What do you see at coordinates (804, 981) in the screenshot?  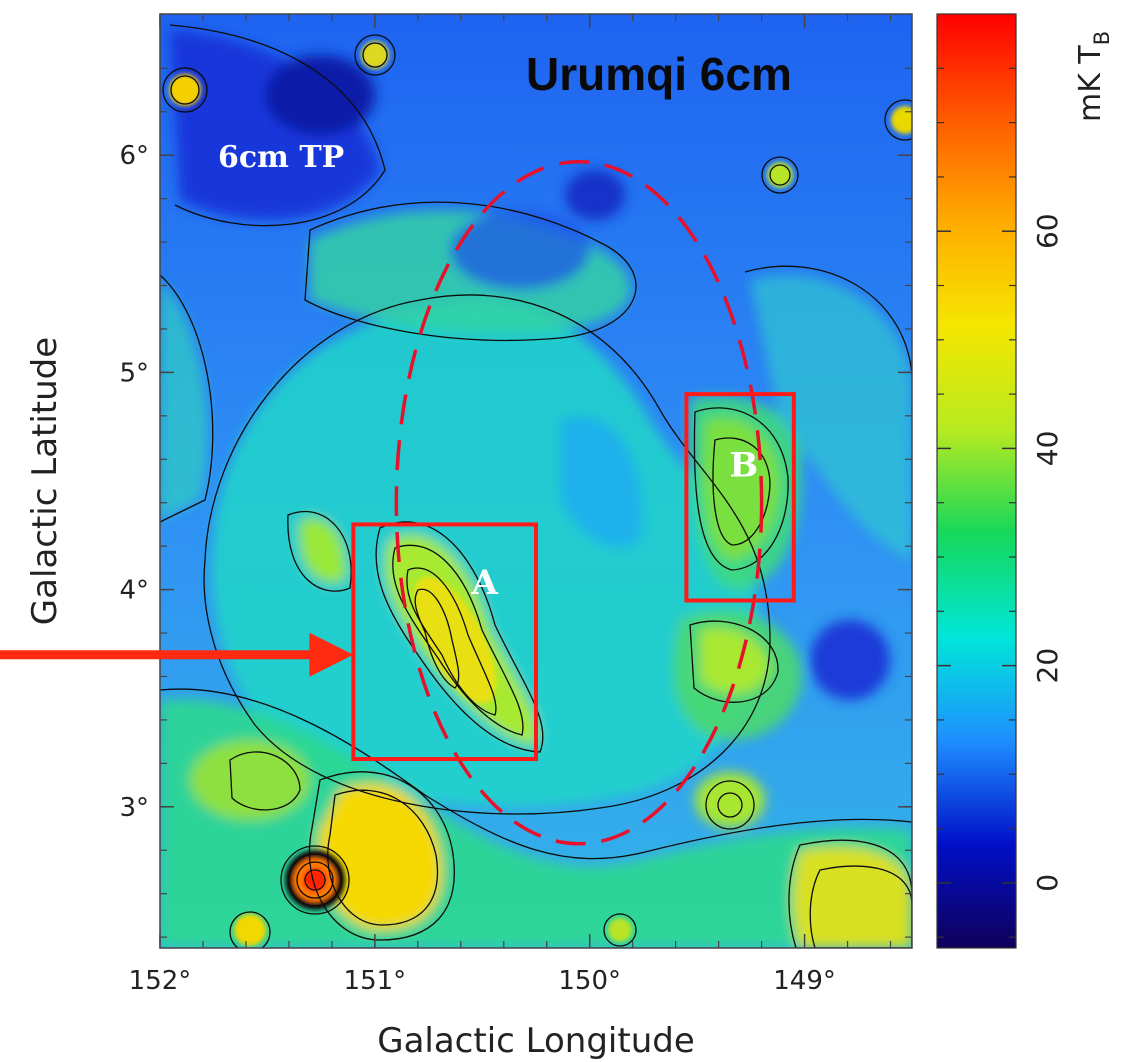 I see `x-tick-label: 149°` at bounding box center [804, 981].